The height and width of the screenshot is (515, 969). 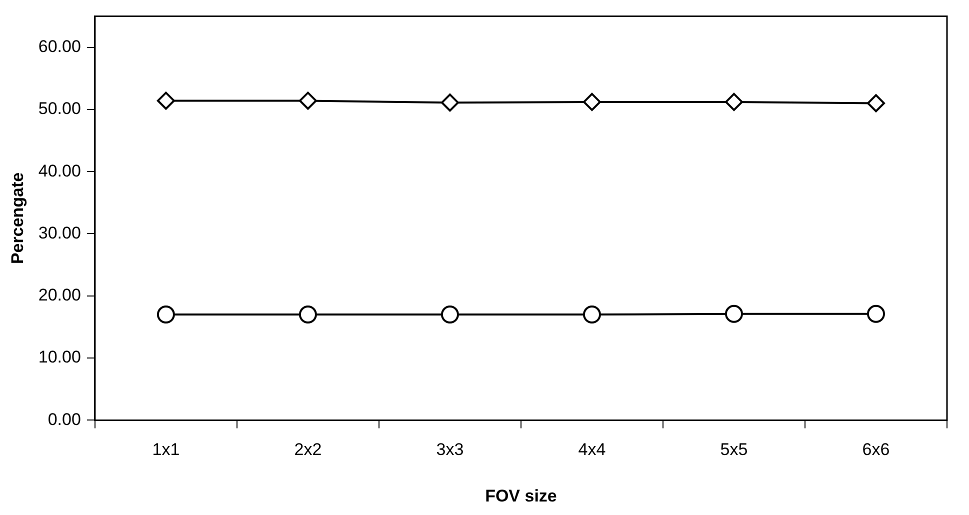 I want to click on y-tick-label: 50.00, so click(x=59, y=108).